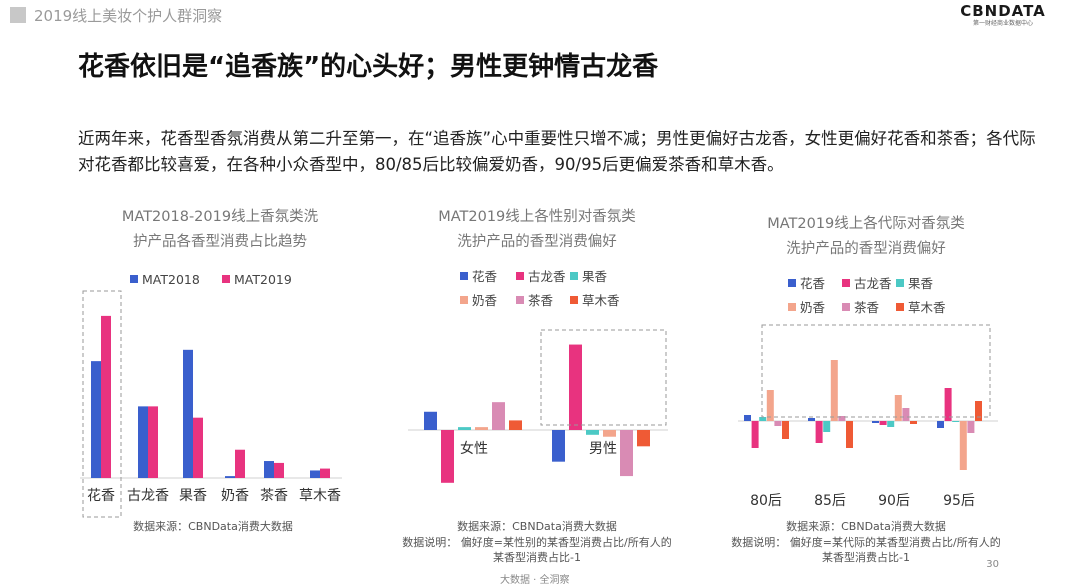  I want to click on chart3-legend-3-swatch, so click(792, 307).